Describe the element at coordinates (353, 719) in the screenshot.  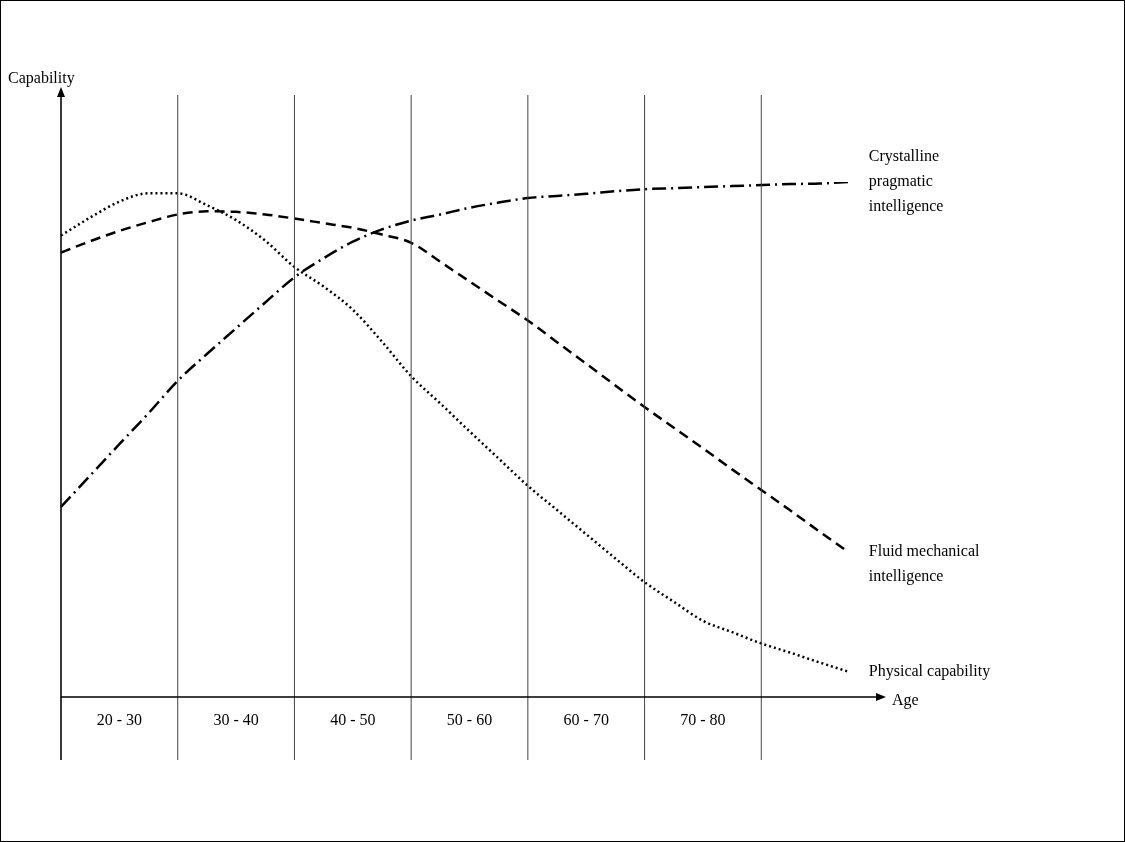
I see `x-tick-label: 40 - 50` at that location.